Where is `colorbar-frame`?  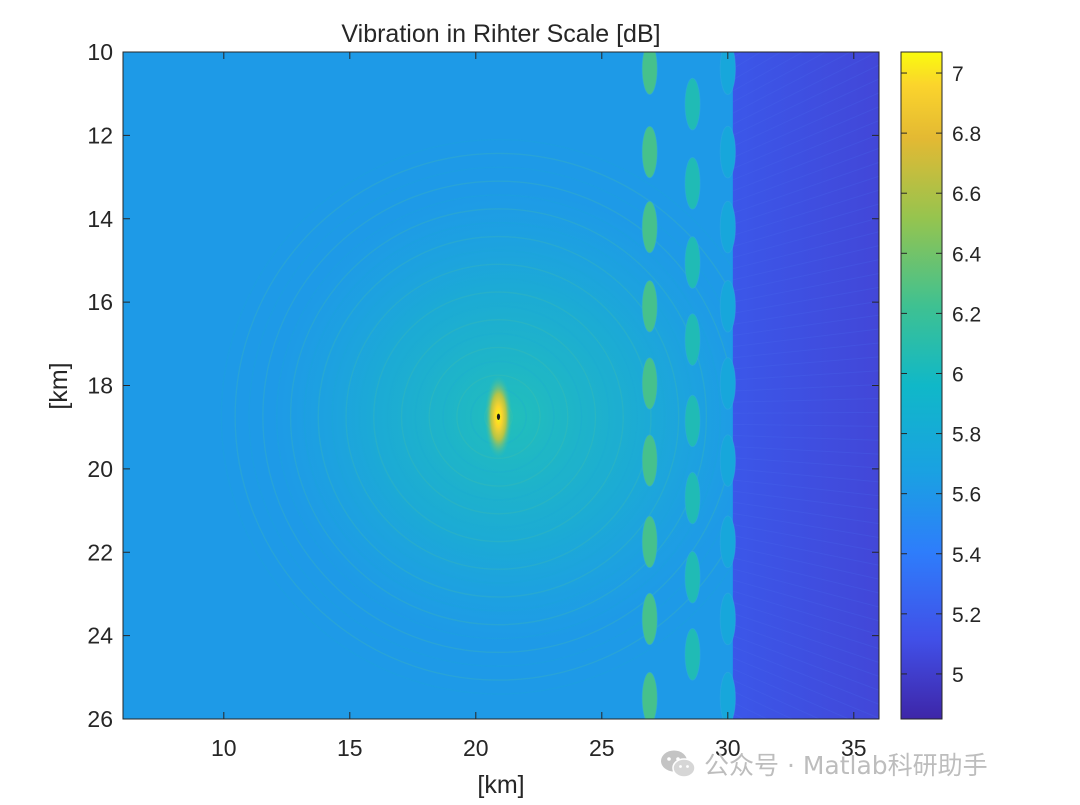 colorbar-frame is located at coordinates (921, 385).